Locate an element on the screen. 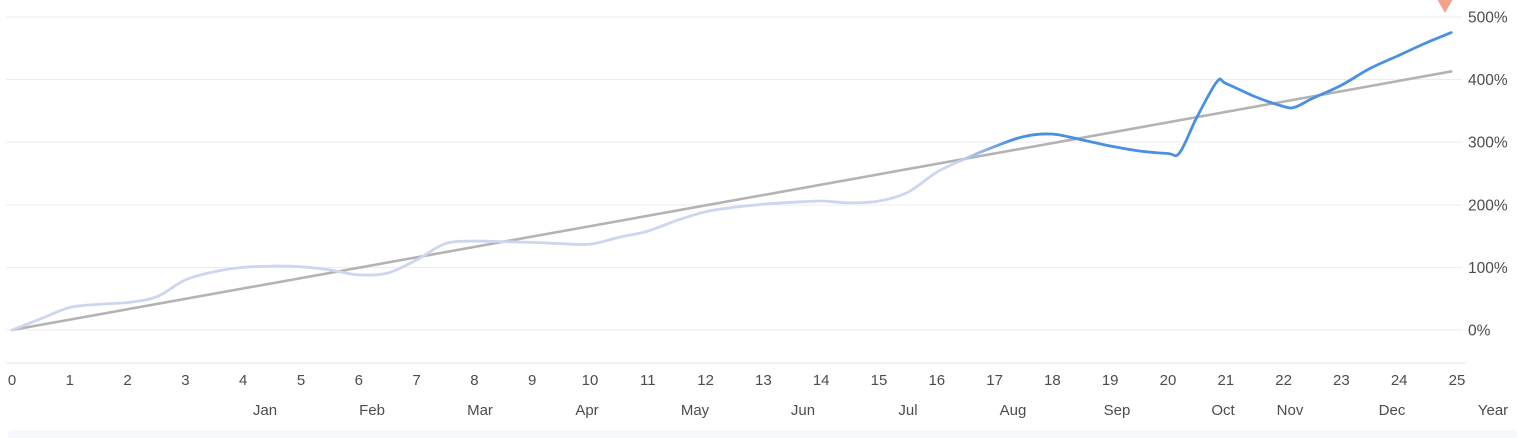 The width and height of the screenshot is (1525, 438). x-tick-label: 14 is located at coordinates (821, 380).